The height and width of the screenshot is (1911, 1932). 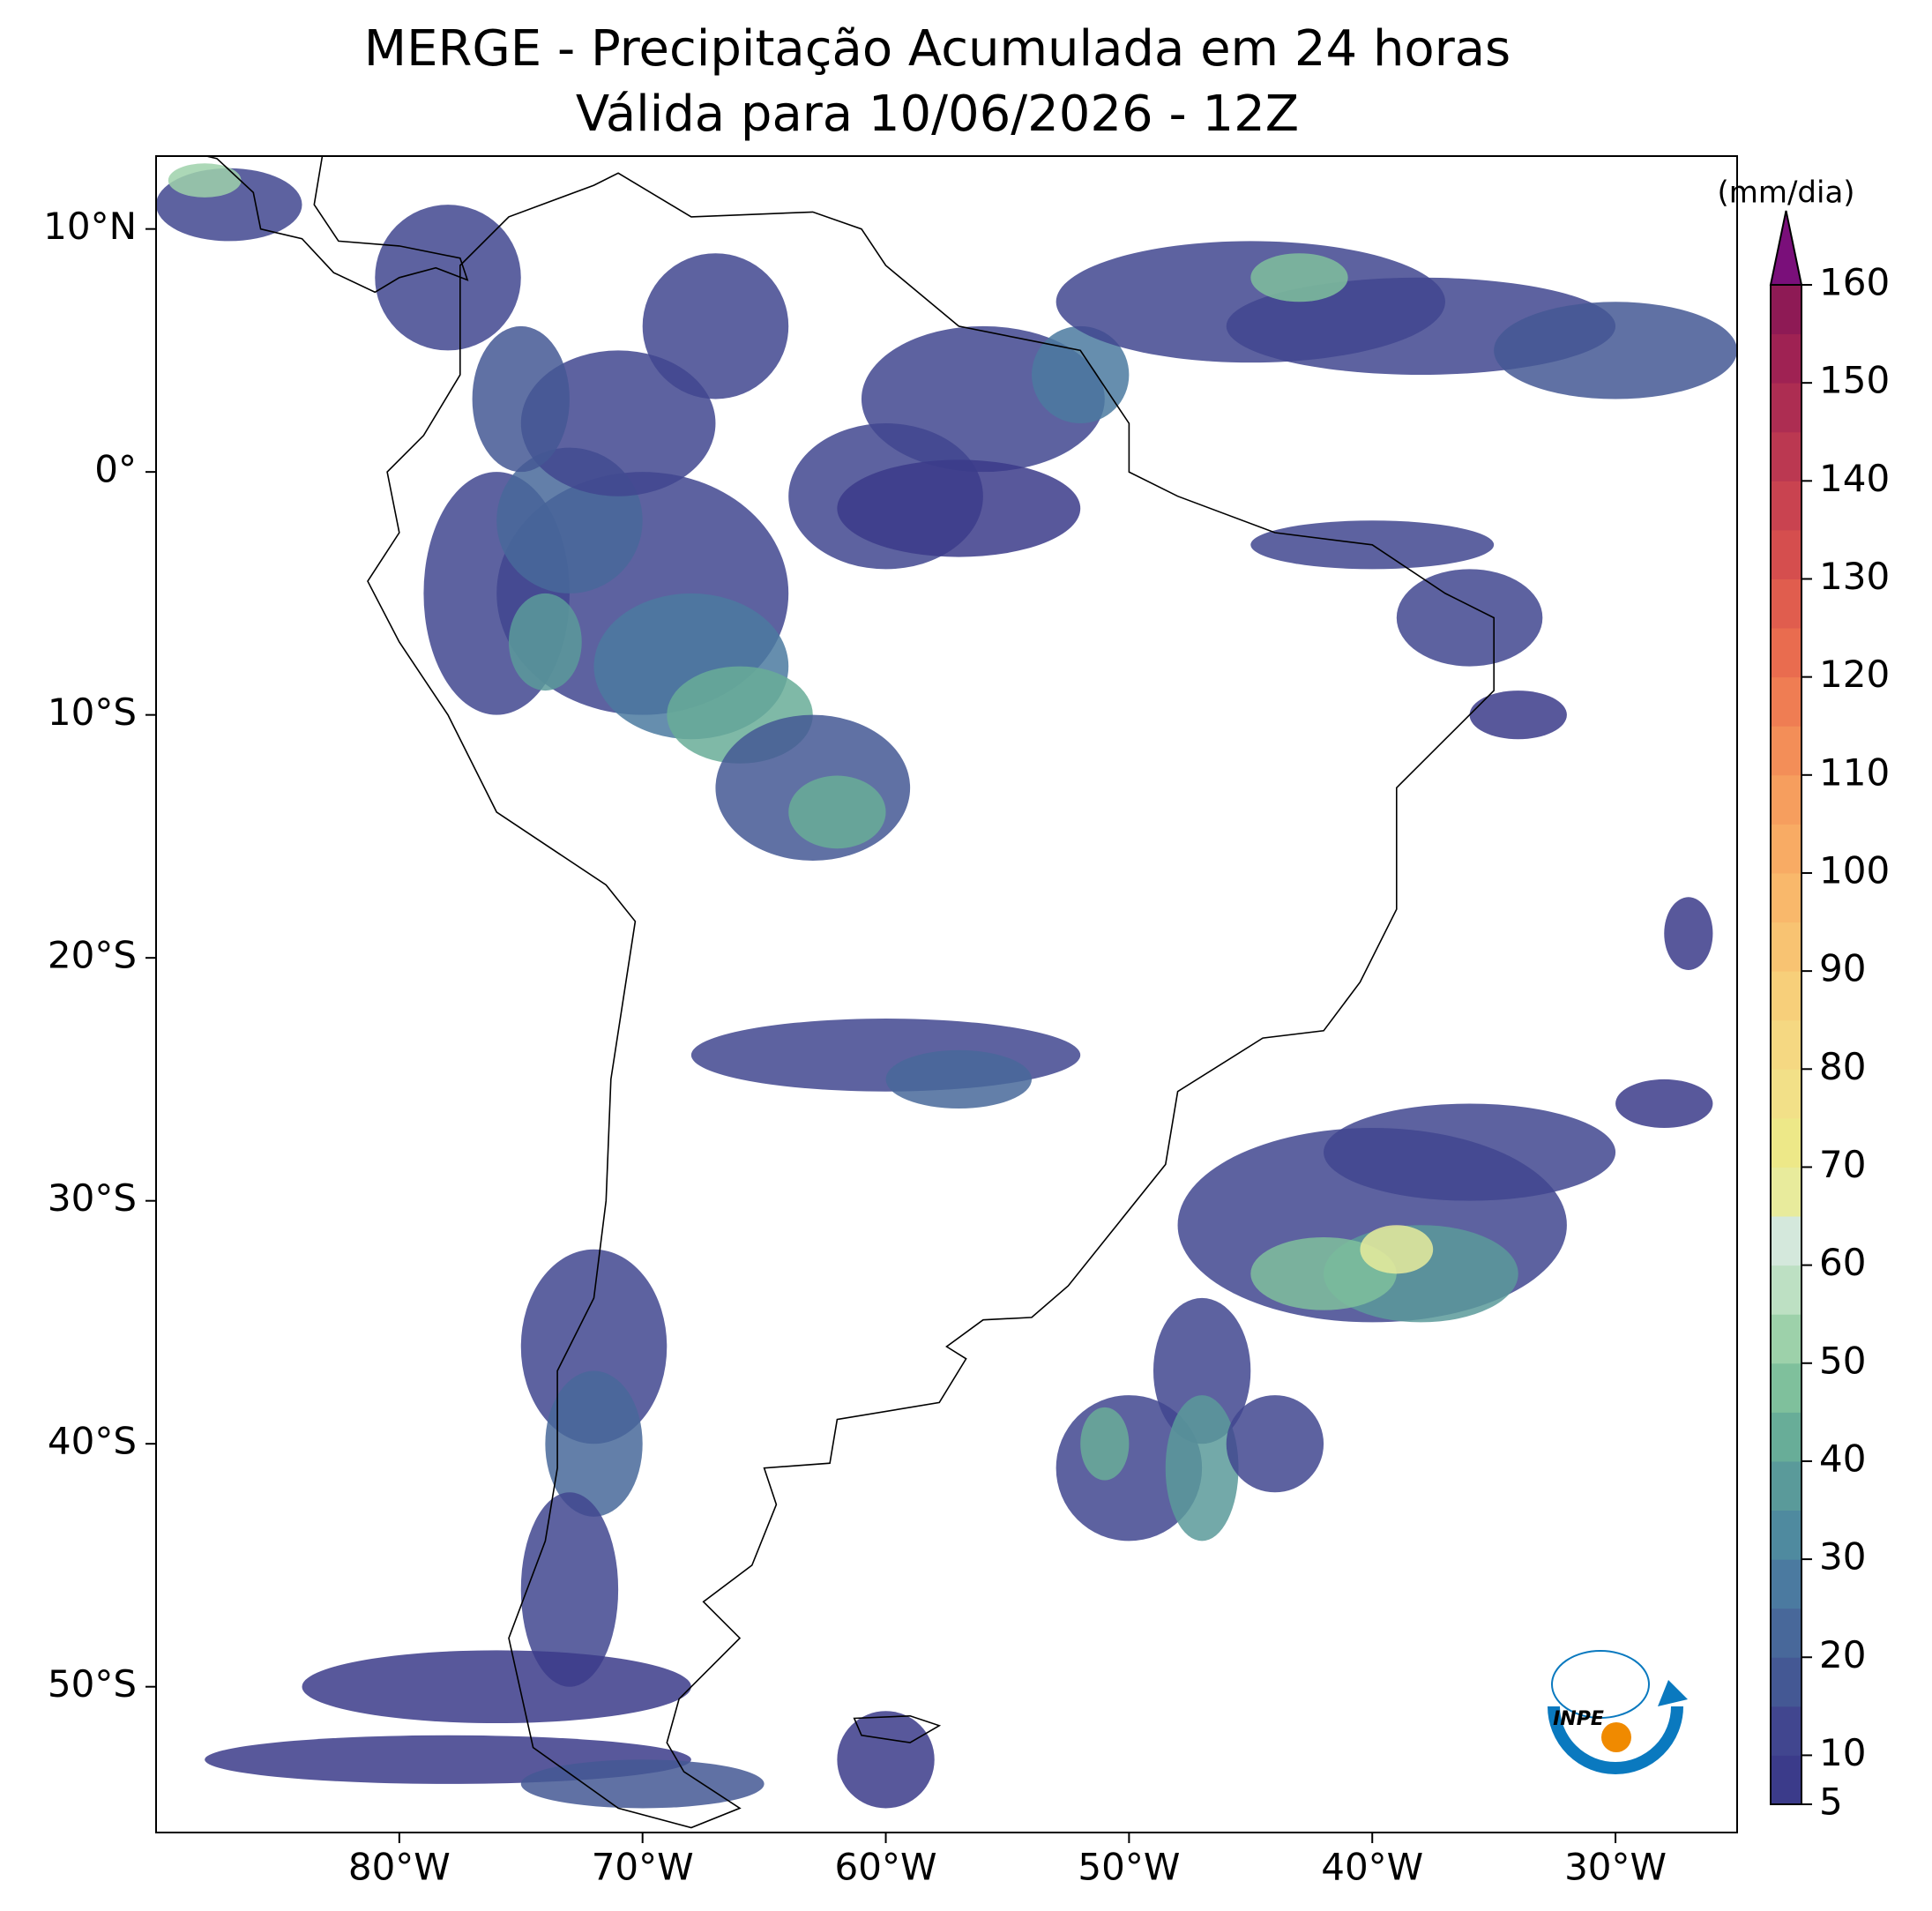 What do you see at coordinates (1843, 1263) in the screenshot?
I see `colorbar-tick-label: 60` at bounding box center [1843, 1263].